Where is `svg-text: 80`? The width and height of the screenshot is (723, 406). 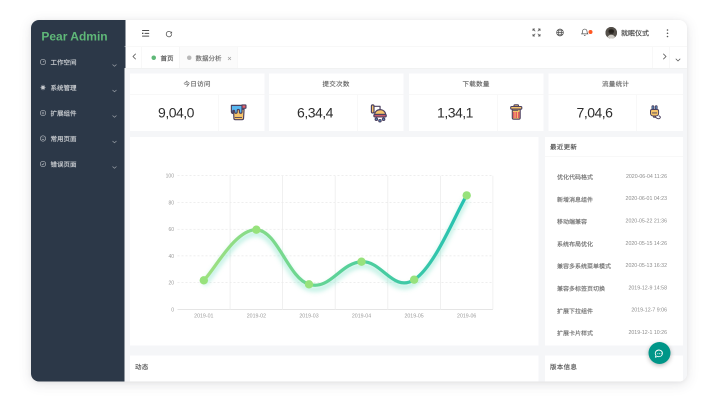
svg-text: 80 is located at coordinates (171, 203).